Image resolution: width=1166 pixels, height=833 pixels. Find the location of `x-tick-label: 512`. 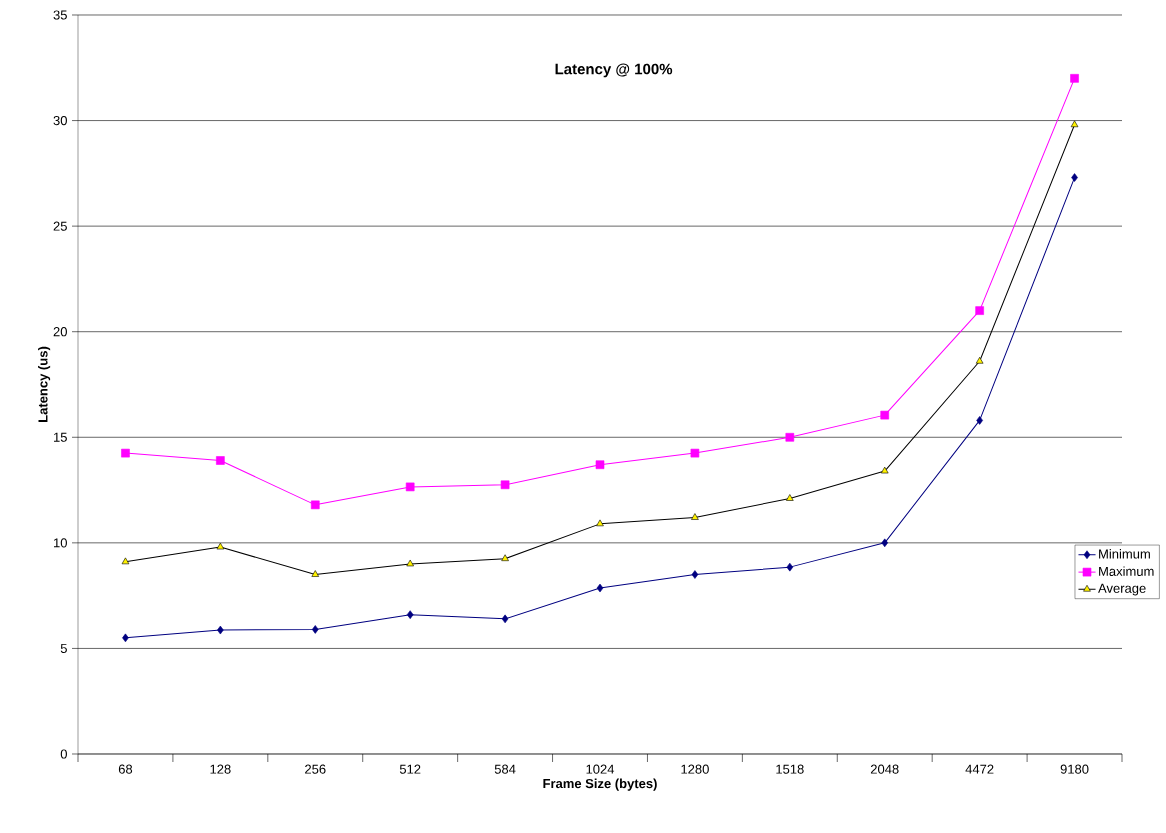

x-tick-label: 512 is located at coordinates (410, 769).